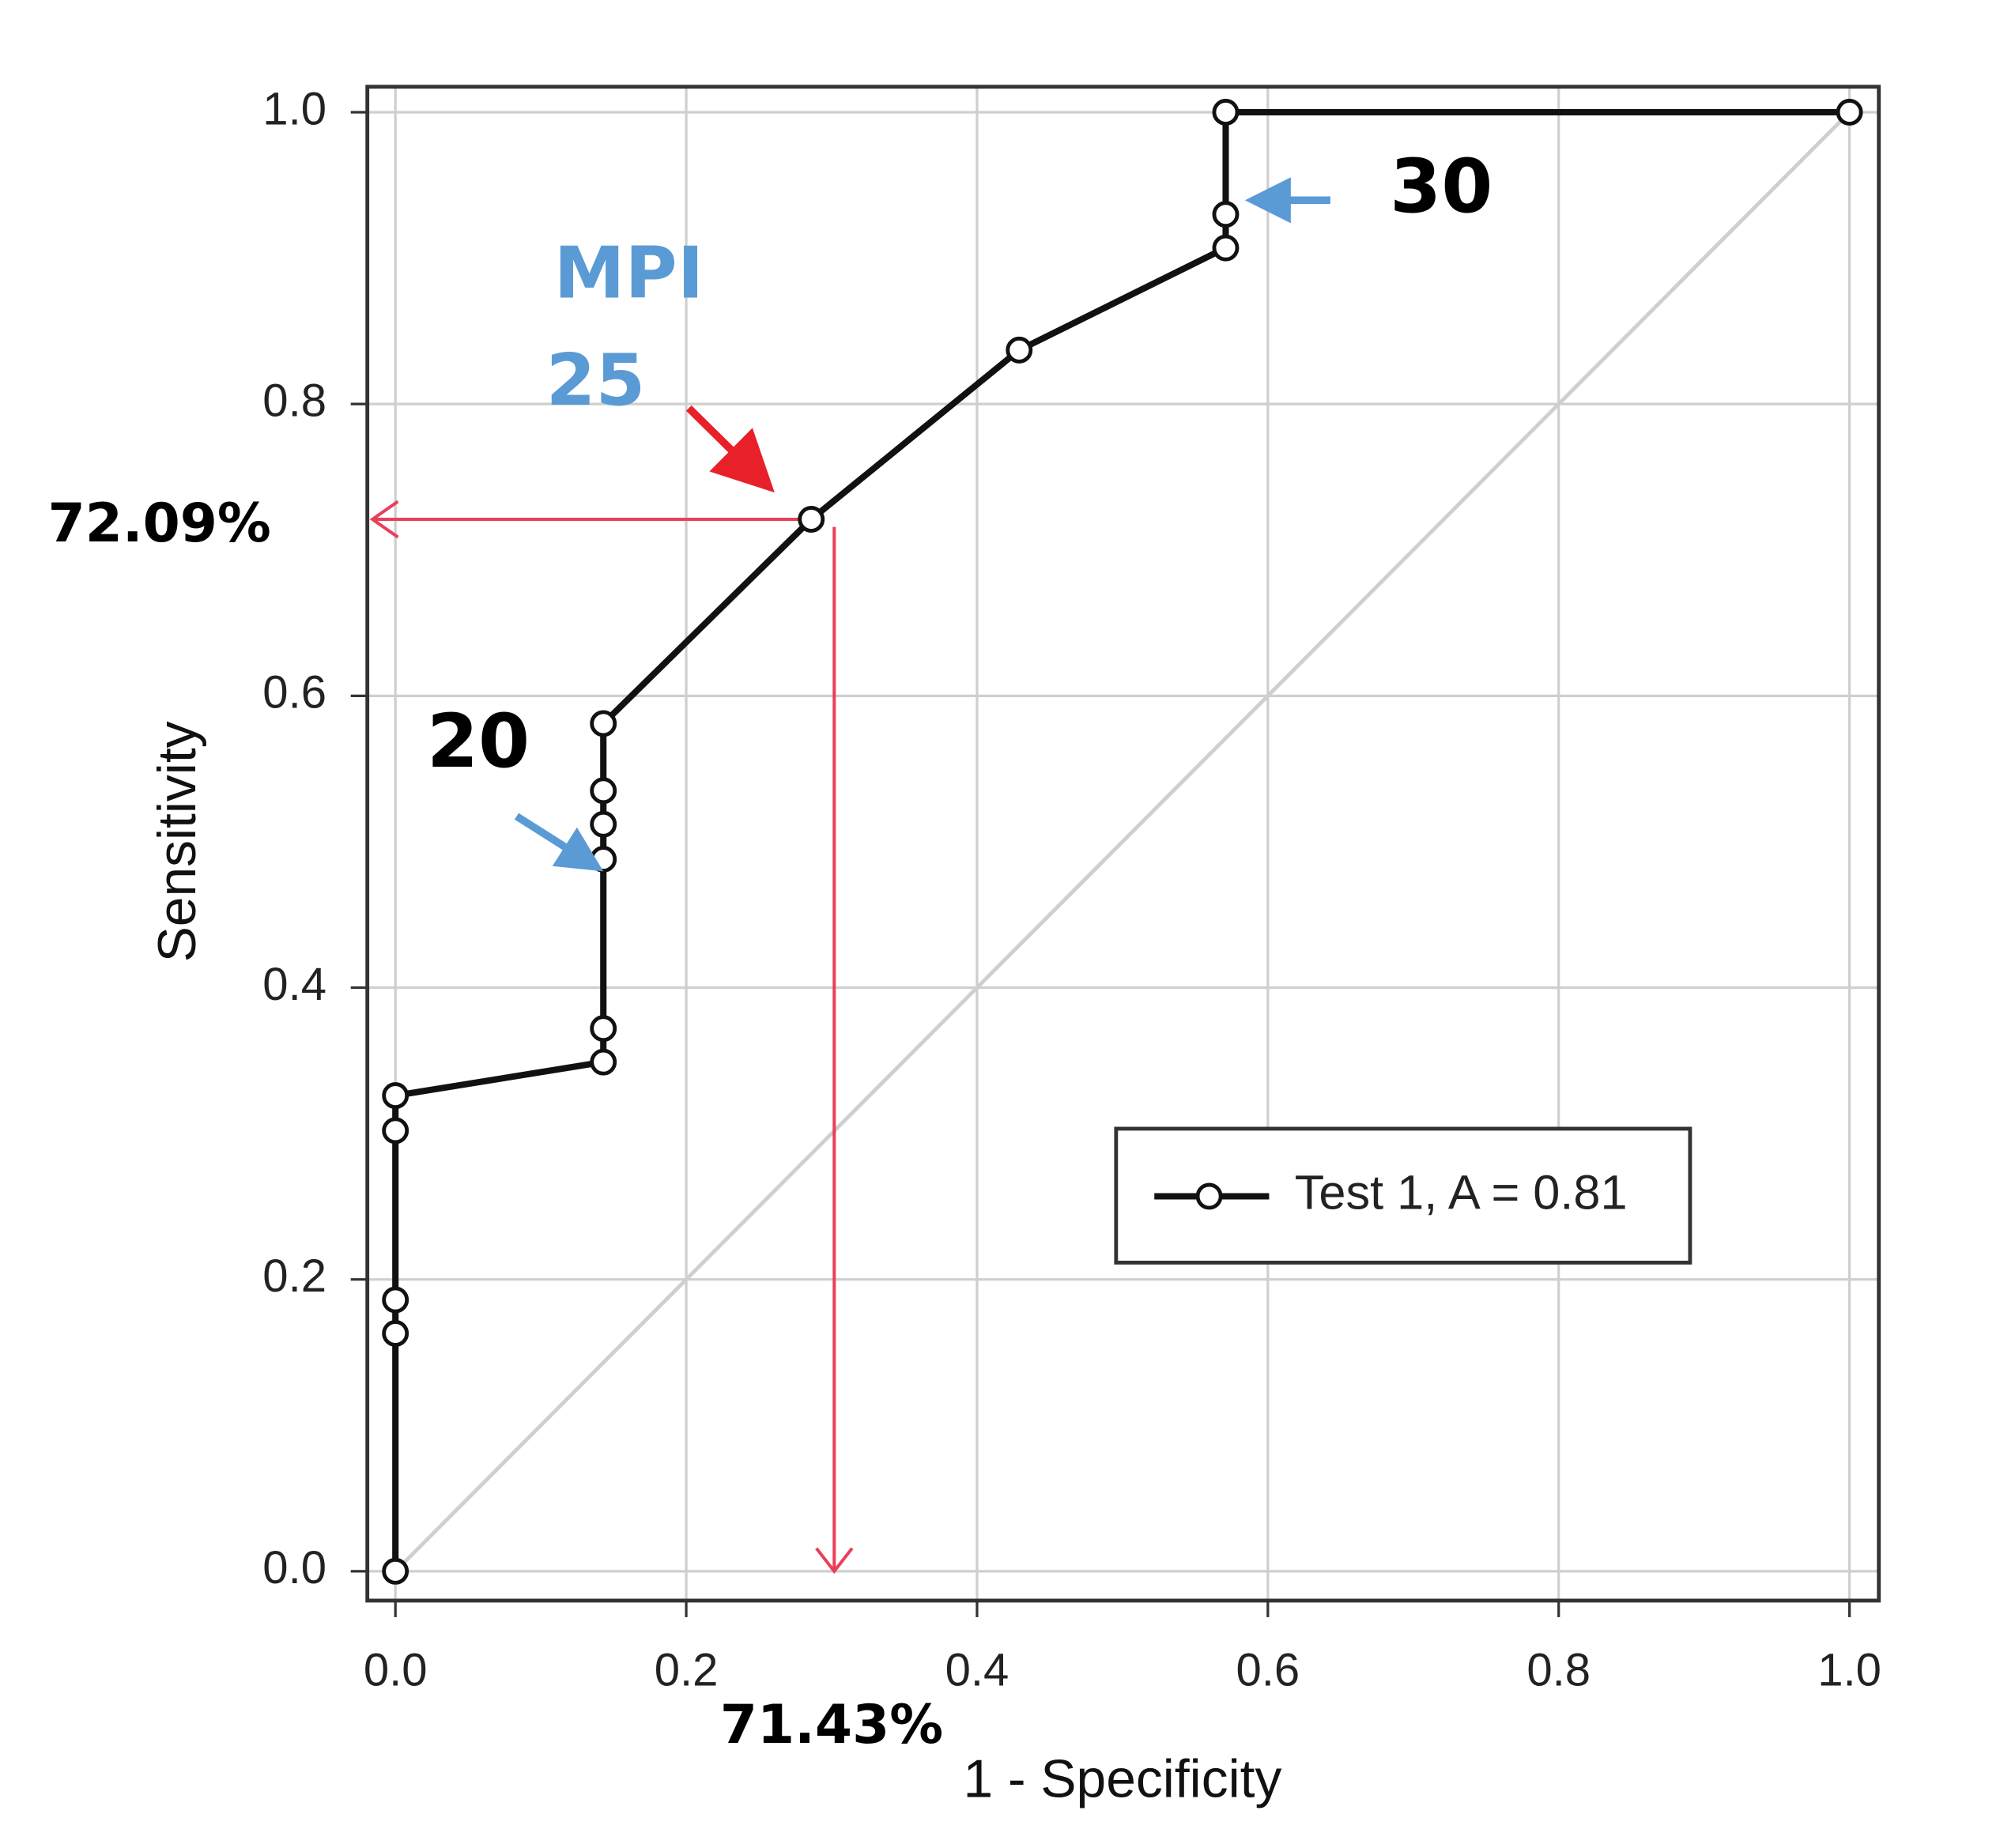 Image resolution: width=2000 pixels, height=1848 pixels. I want to click on legend-items: Test 1, A = 0.81, so click(1391, 1192).